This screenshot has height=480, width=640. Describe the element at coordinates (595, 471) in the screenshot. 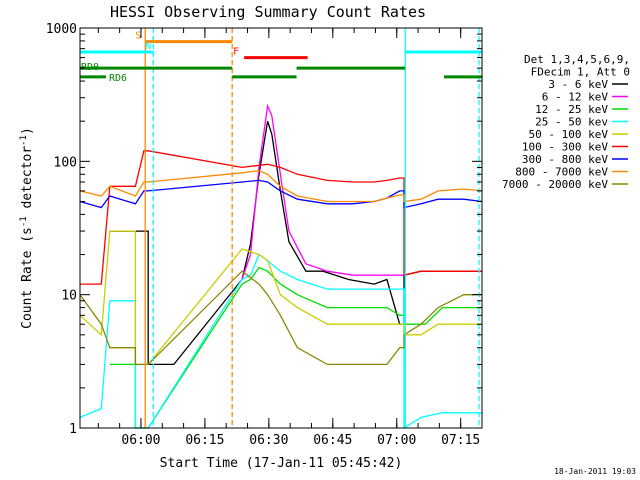

I see `footer-timestamp: 18-Jan-2011 19:03` at that location.